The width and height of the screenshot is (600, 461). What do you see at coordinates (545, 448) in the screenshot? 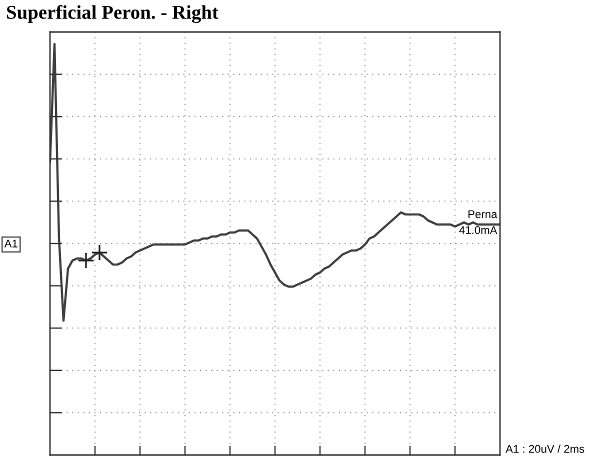
I see `text: A1 : 20uV / 2ms` at bounding box center [545, 448].